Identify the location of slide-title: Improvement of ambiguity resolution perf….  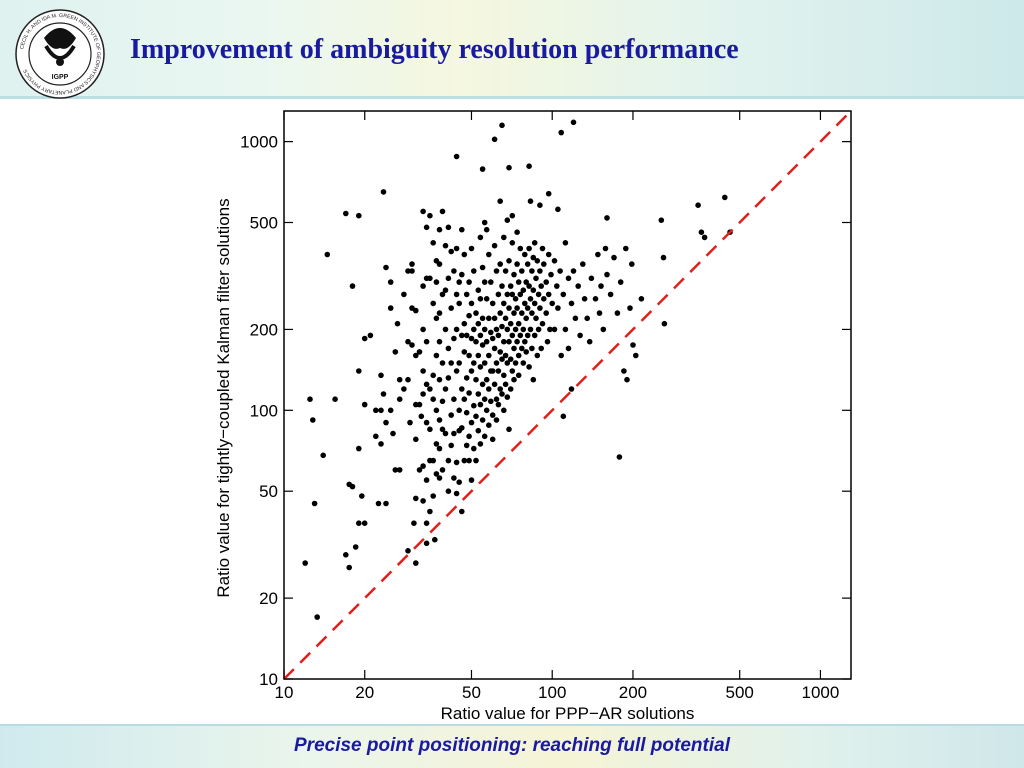
(434, 49).